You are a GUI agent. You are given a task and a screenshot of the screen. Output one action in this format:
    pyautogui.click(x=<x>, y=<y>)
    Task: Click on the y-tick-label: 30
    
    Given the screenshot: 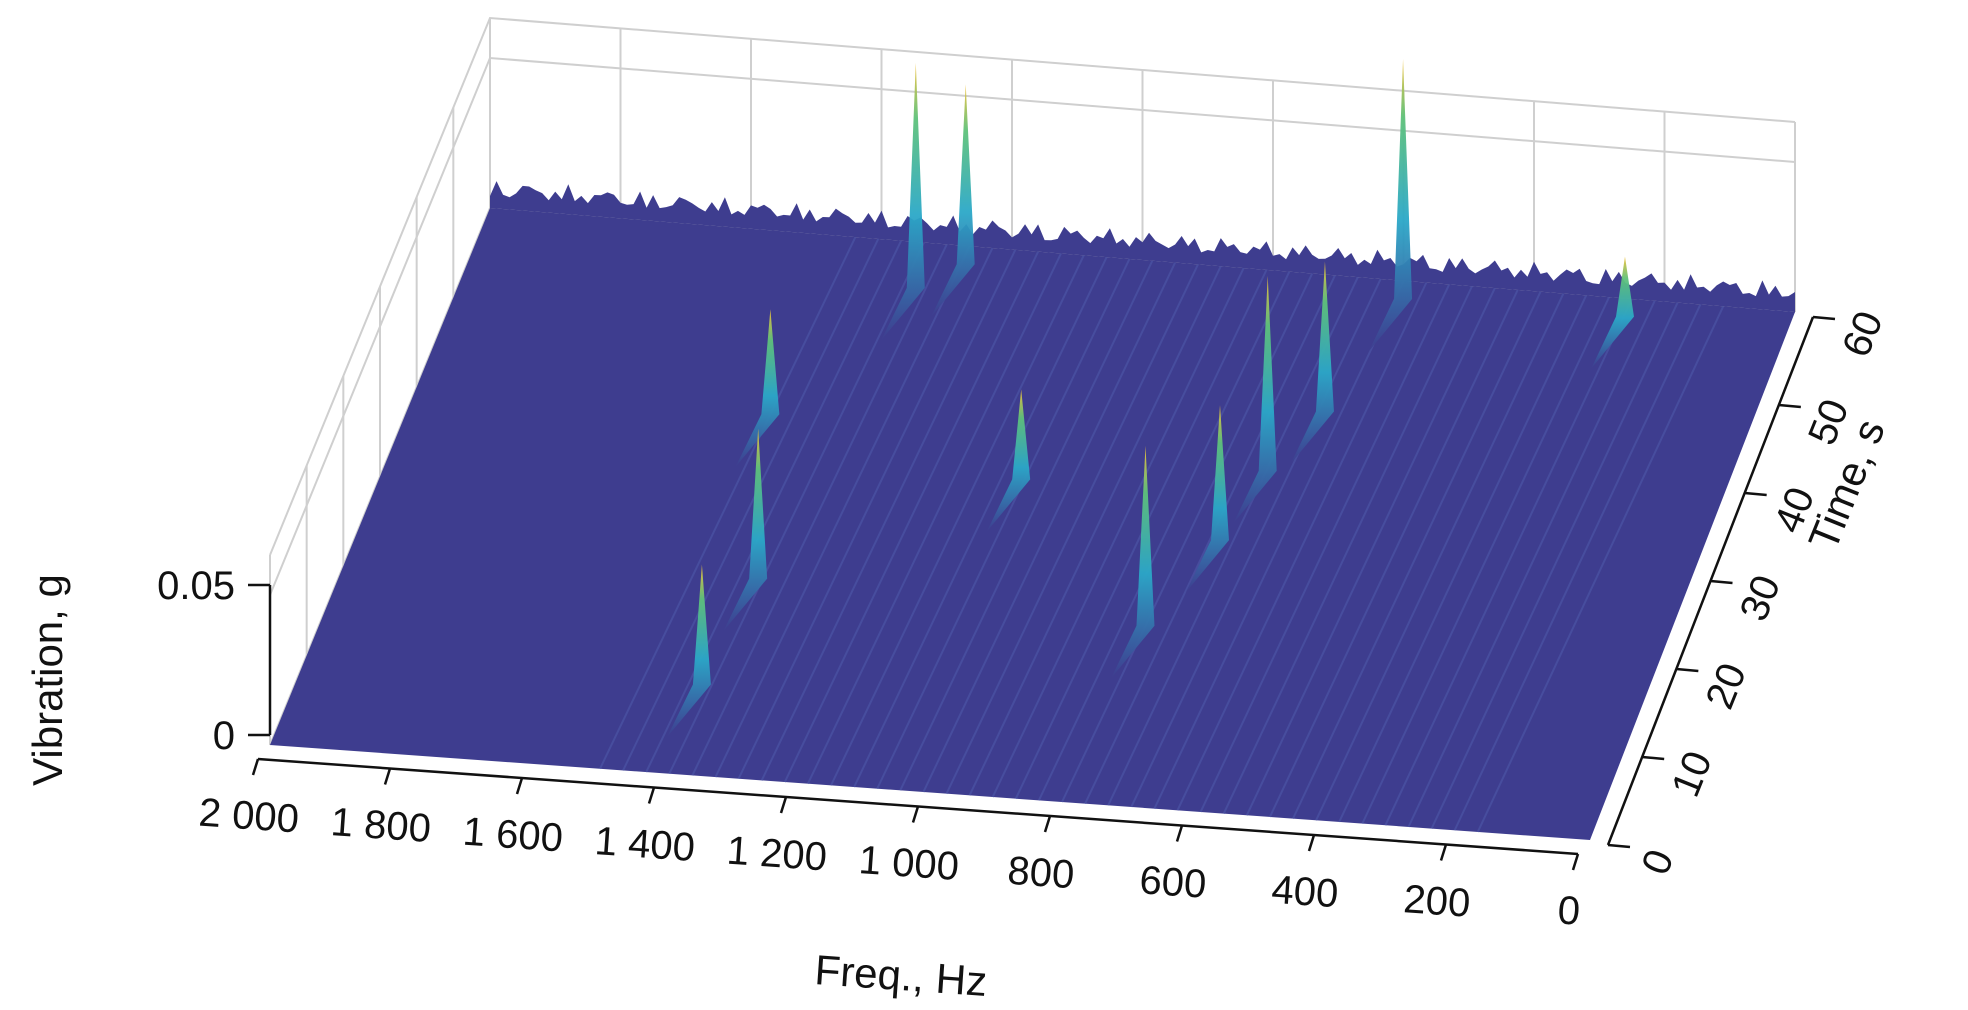 What is the action you would take?
    pyautogui.click(x=1760, y=598)
    